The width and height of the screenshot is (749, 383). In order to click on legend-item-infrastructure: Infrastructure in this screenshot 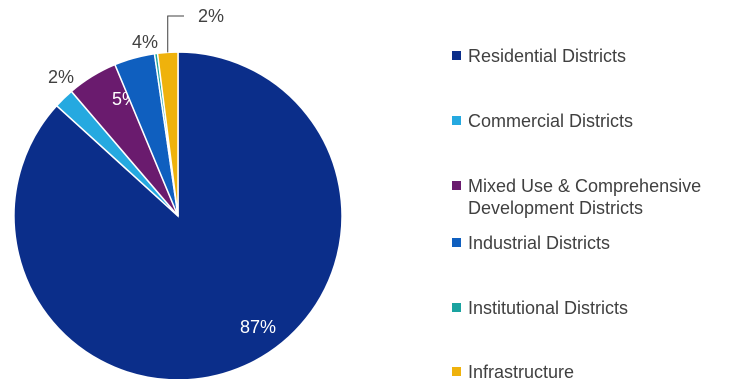, I will do `click(600, 372)`.